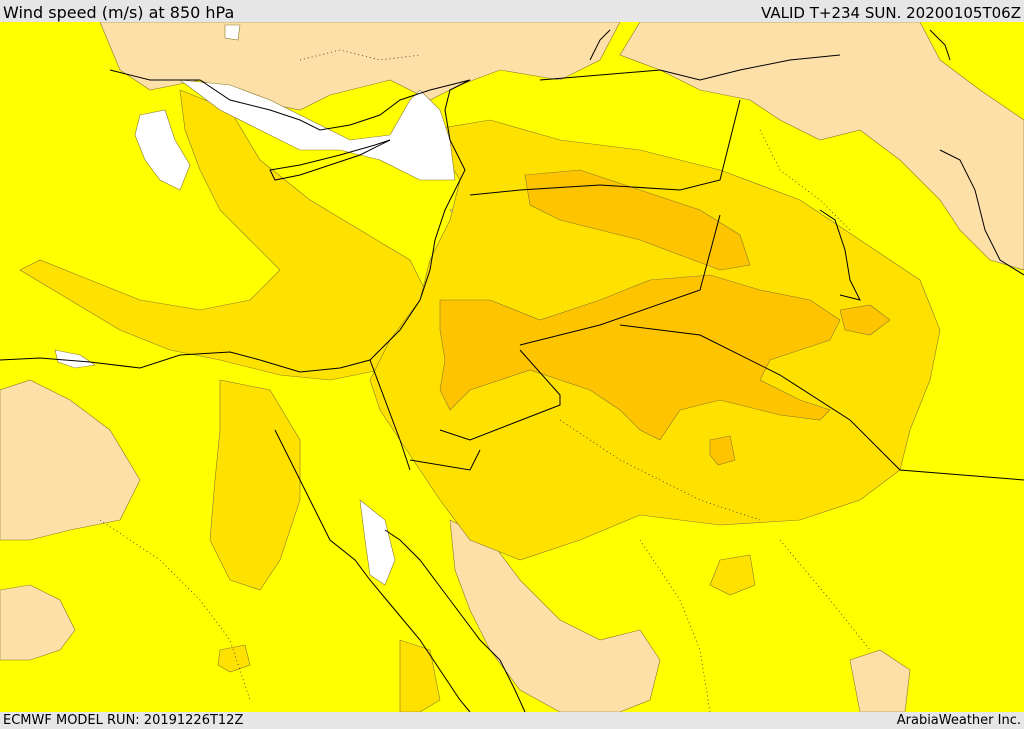 This screenshot has height=729, width=1024. Describe the element at coordinates (445, 460) in the screenshot. I see `aqaba-border` at that location.